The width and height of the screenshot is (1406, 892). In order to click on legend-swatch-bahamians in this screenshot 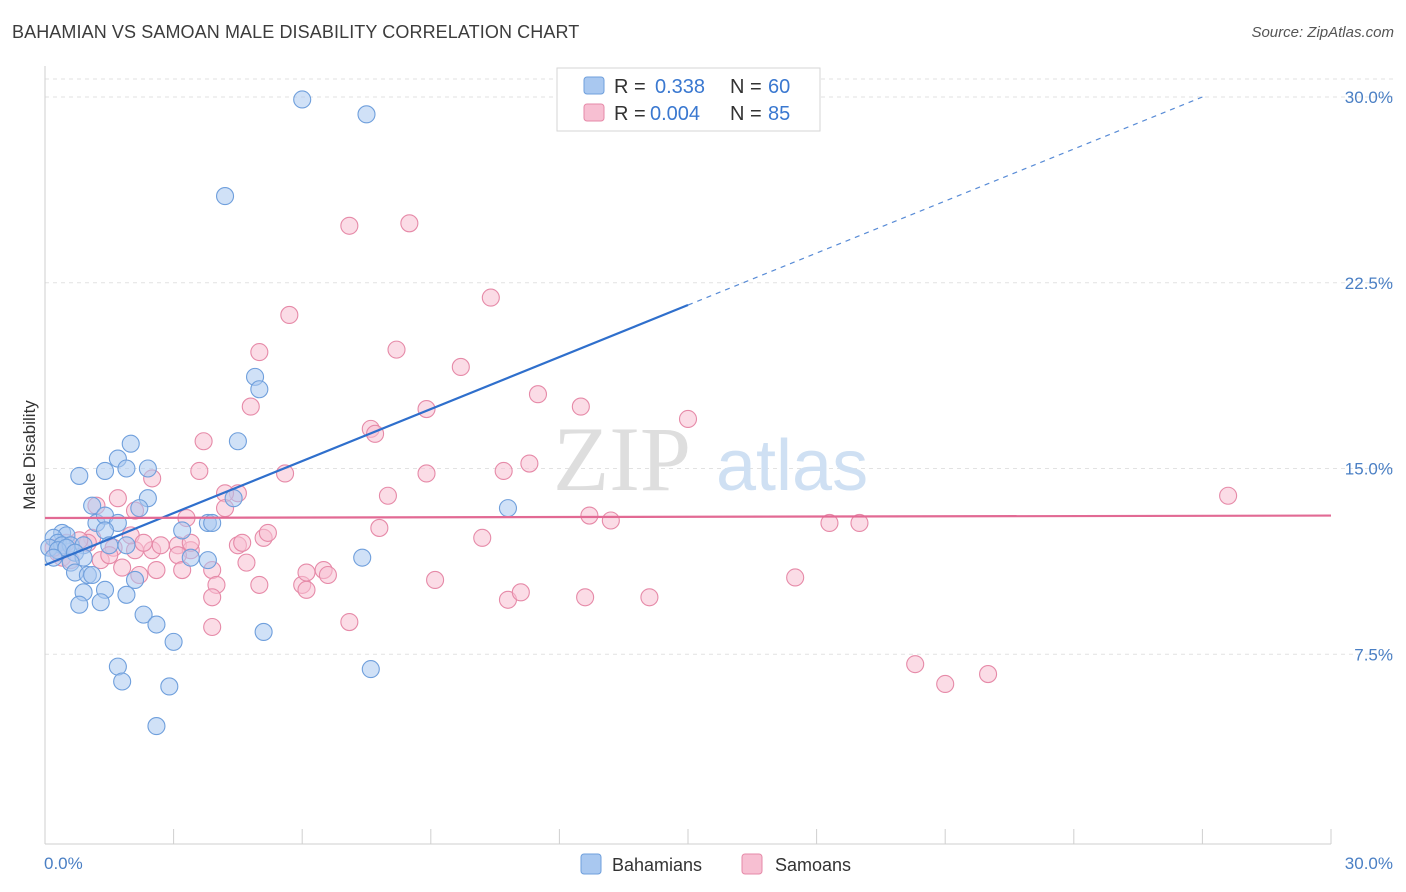, I will do `click(594, 85)`.